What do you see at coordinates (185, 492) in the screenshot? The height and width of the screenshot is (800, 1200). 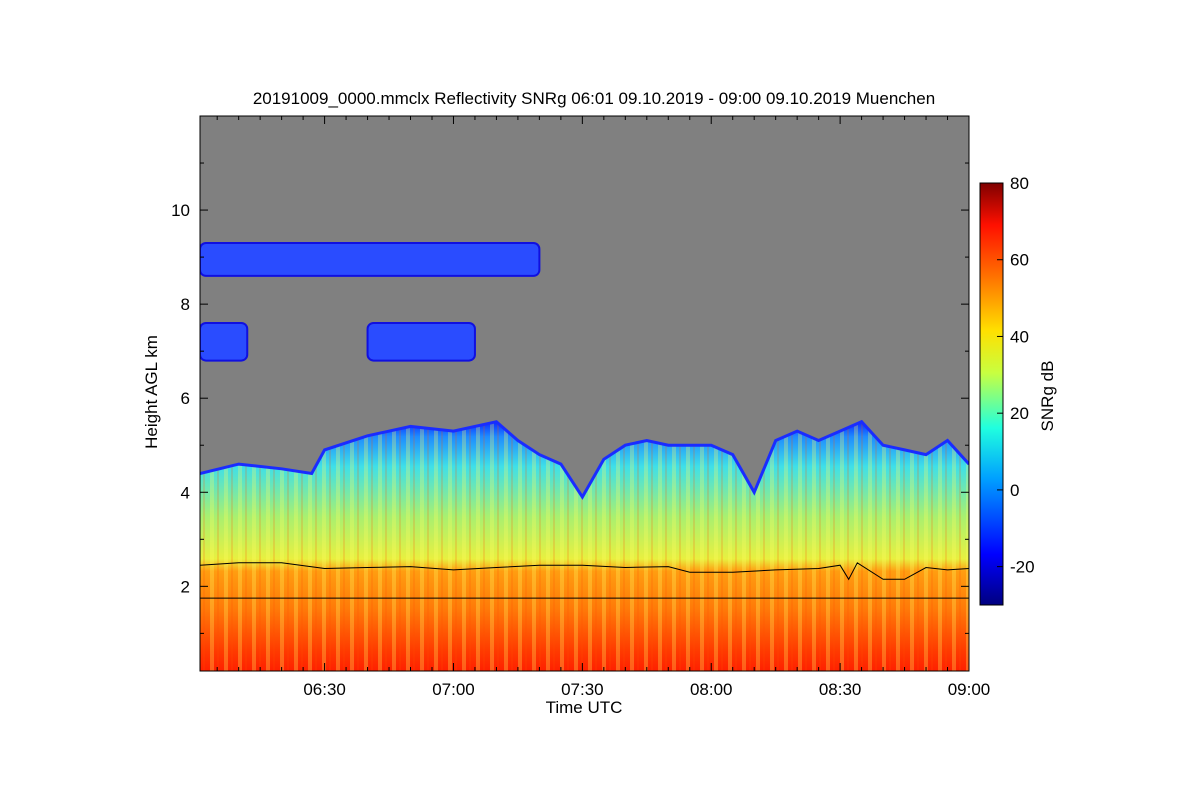 I see `y-tick-label-1: 4` at bounding box center [185, 492].